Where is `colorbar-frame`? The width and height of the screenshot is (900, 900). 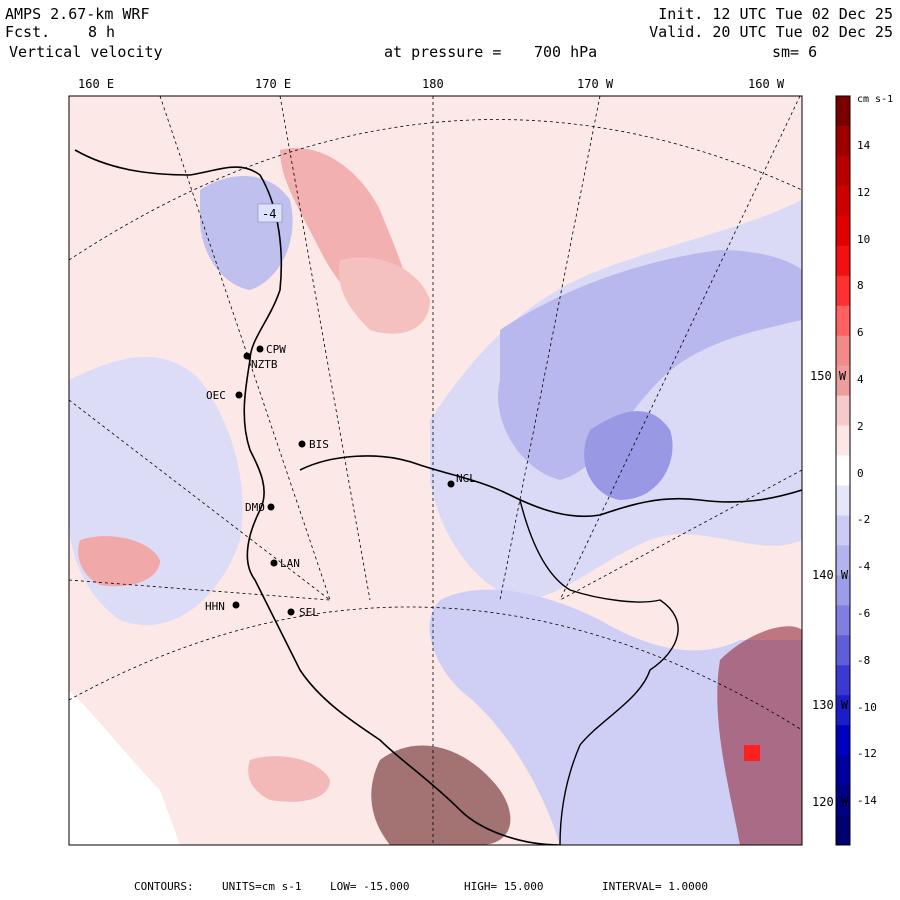
colorbar-frame is located at coordinates (843, 470).